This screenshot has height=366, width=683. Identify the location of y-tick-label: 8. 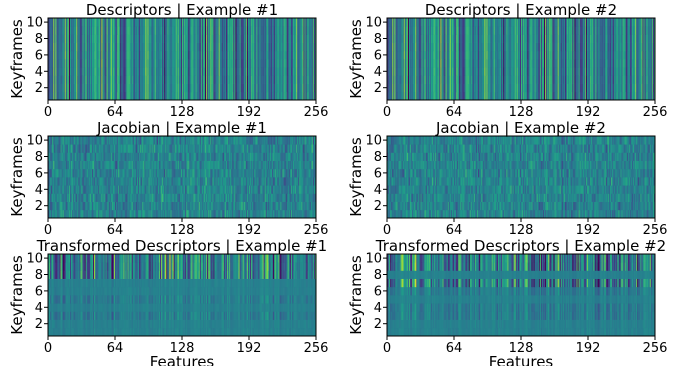
(39, 39).